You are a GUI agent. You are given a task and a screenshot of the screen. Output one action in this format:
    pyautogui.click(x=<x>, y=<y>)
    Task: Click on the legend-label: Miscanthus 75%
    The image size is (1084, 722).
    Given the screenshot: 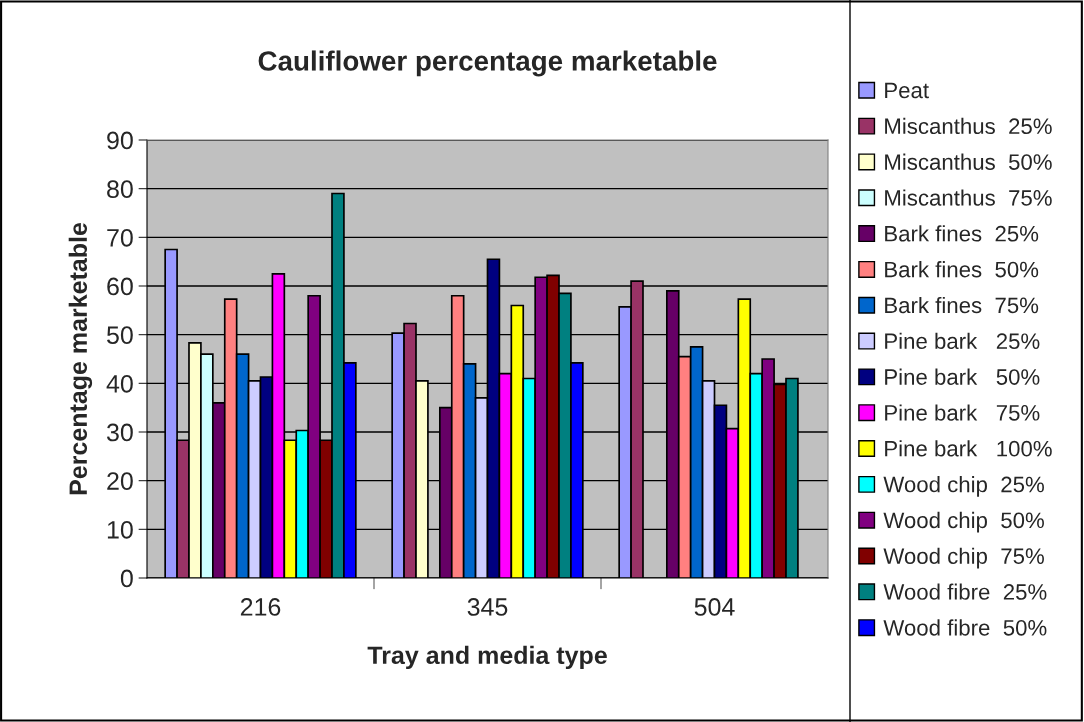 What is the action you would take?
    pyautogui.click(x=968, y=197)
    